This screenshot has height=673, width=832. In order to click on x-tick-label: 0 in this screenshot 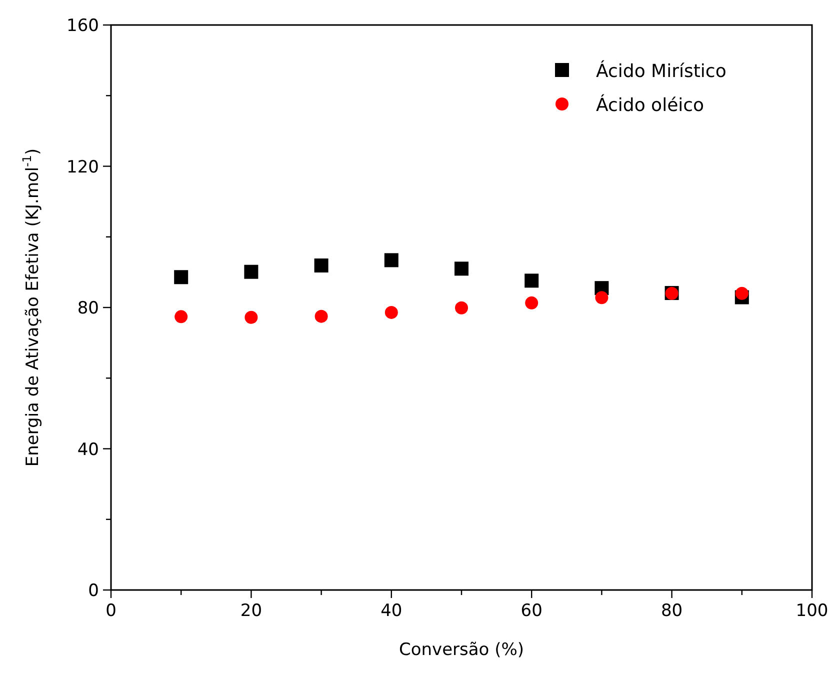, I will do `click(111, 611)`.